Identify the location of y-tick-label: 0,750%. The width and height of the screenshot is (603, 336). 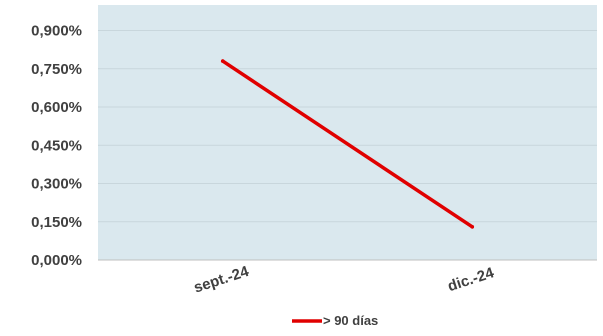
(56, 69).